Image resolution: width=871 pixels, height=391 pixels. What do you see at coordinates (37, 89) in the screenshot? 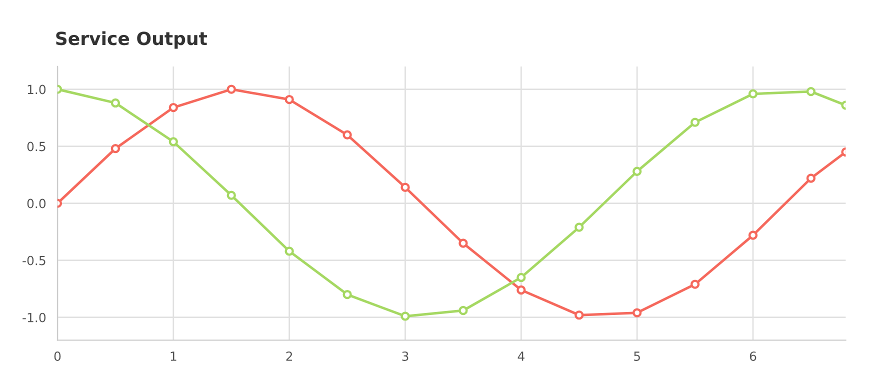
I see `y-tick-label: 1.0` at bounding box center [37, 89].